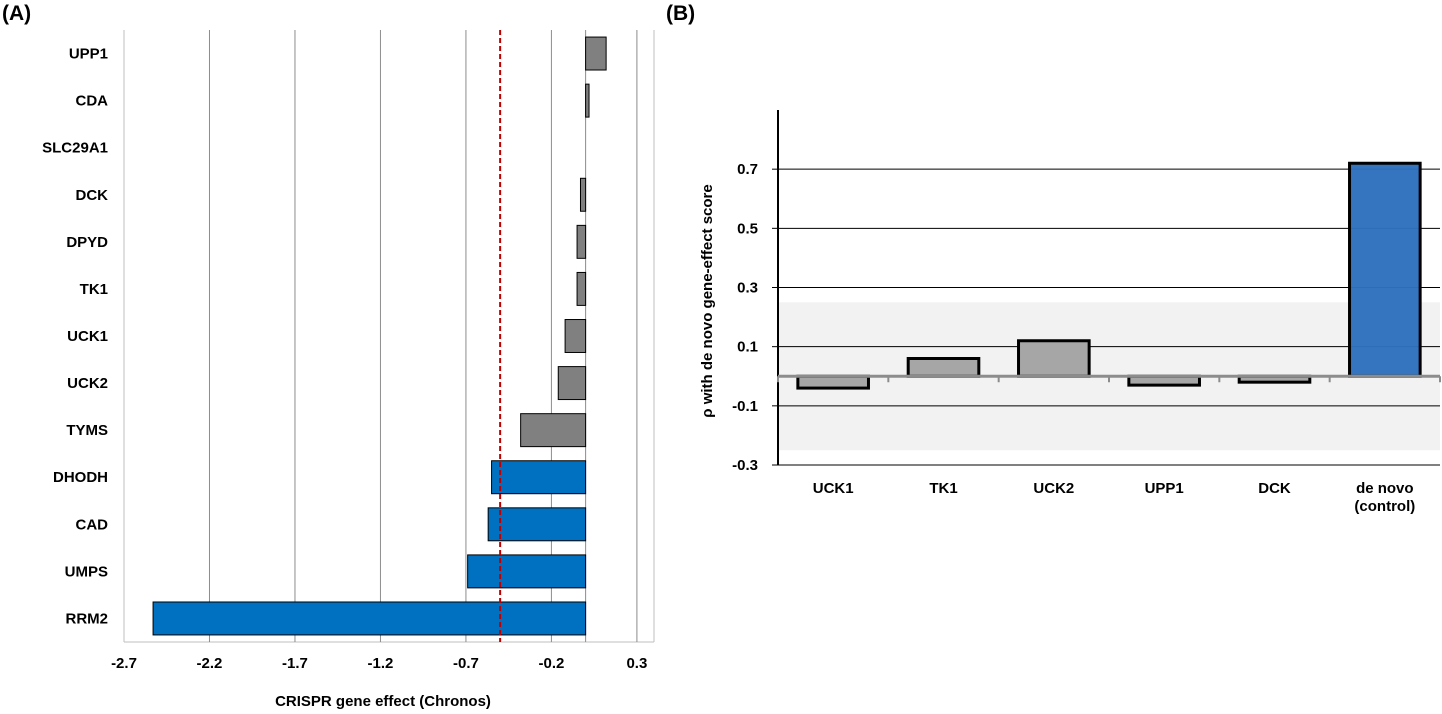 The width and height of the screenshot is (1442, 714). What do you see at coordinates (295, 663) in the screenshot?
I see `x-tick-label: -1.7` at bounding box center [295, 663].